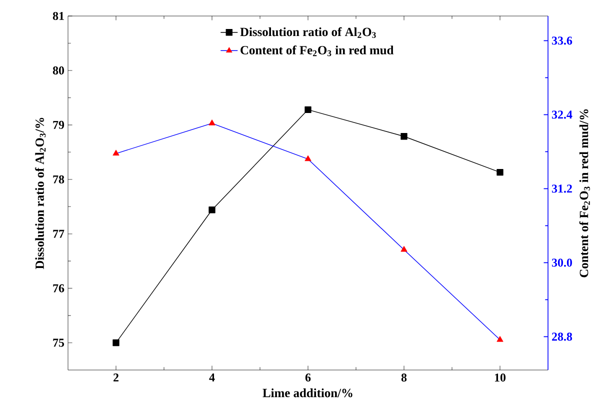 Image resolution: width=613 pixels, height=416 pixels. I want to click on legend-label: Content of Fe$_{2}$O$_{3}$ in red mud, so click(317, 51).